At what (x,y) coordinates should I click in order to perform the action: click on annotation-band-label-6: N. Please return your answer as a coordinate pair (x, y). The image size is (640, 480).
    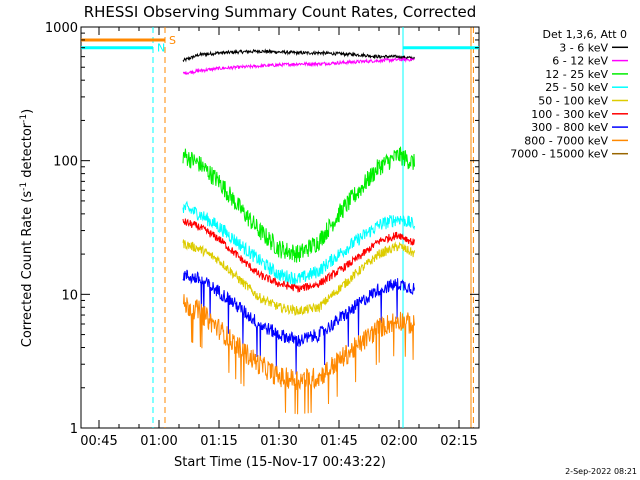
    Looking at the image, I should click on (161, 48).